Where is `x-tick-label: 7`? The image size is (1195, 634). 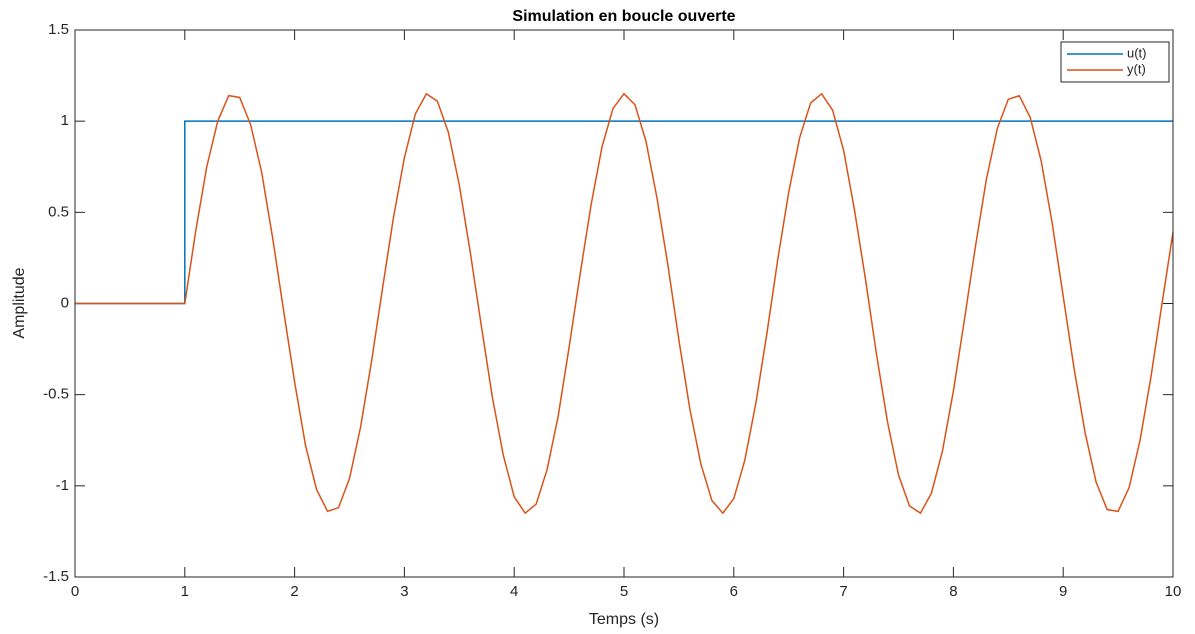 x-tick-label: 7 is located at coordinates (843, 591).